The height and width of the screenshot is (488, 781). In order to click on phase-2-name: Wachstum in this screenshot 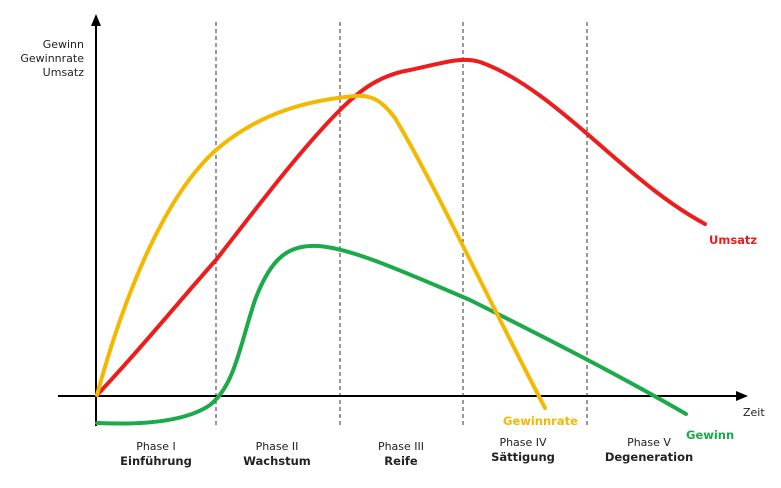, I will do `click(277, 461)`.